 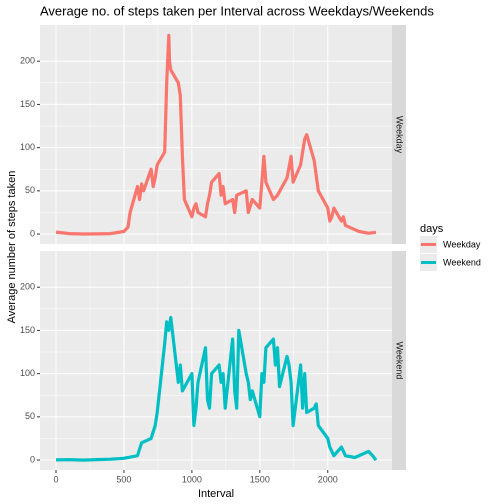 What do you see at coordinates (260, 479) in the screenshot?
I see `x-tick-label: 1500` at bounding box center [260, 479].